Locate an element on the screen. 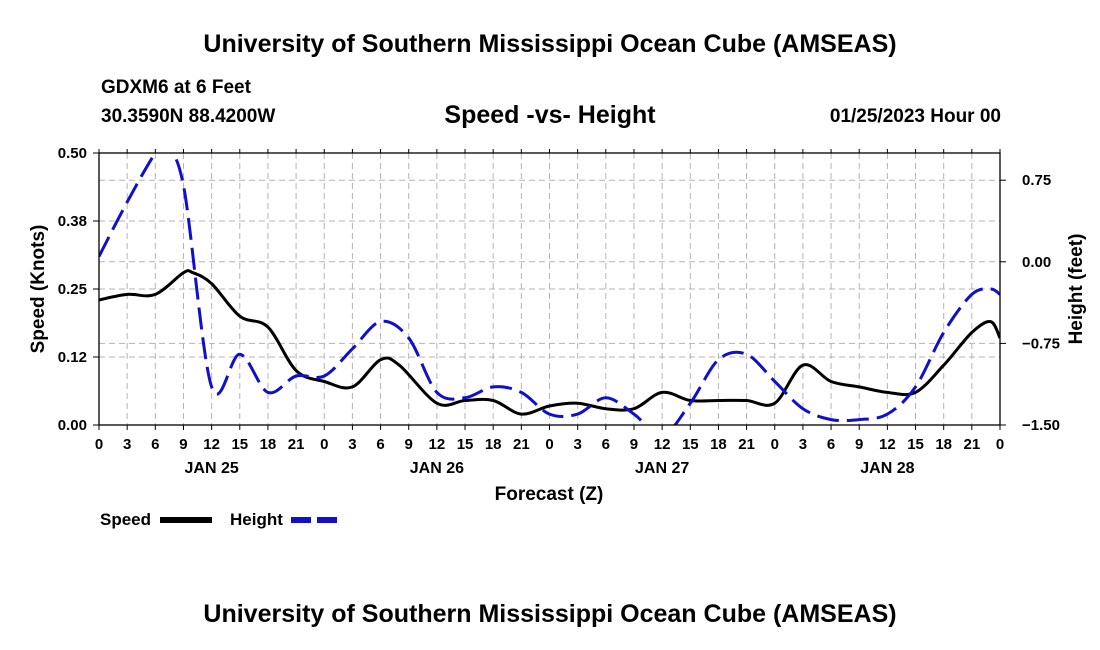 This screenshot has width=1100, height=650. y-tick-label: 0.25 is located at coordinates (72, 289).